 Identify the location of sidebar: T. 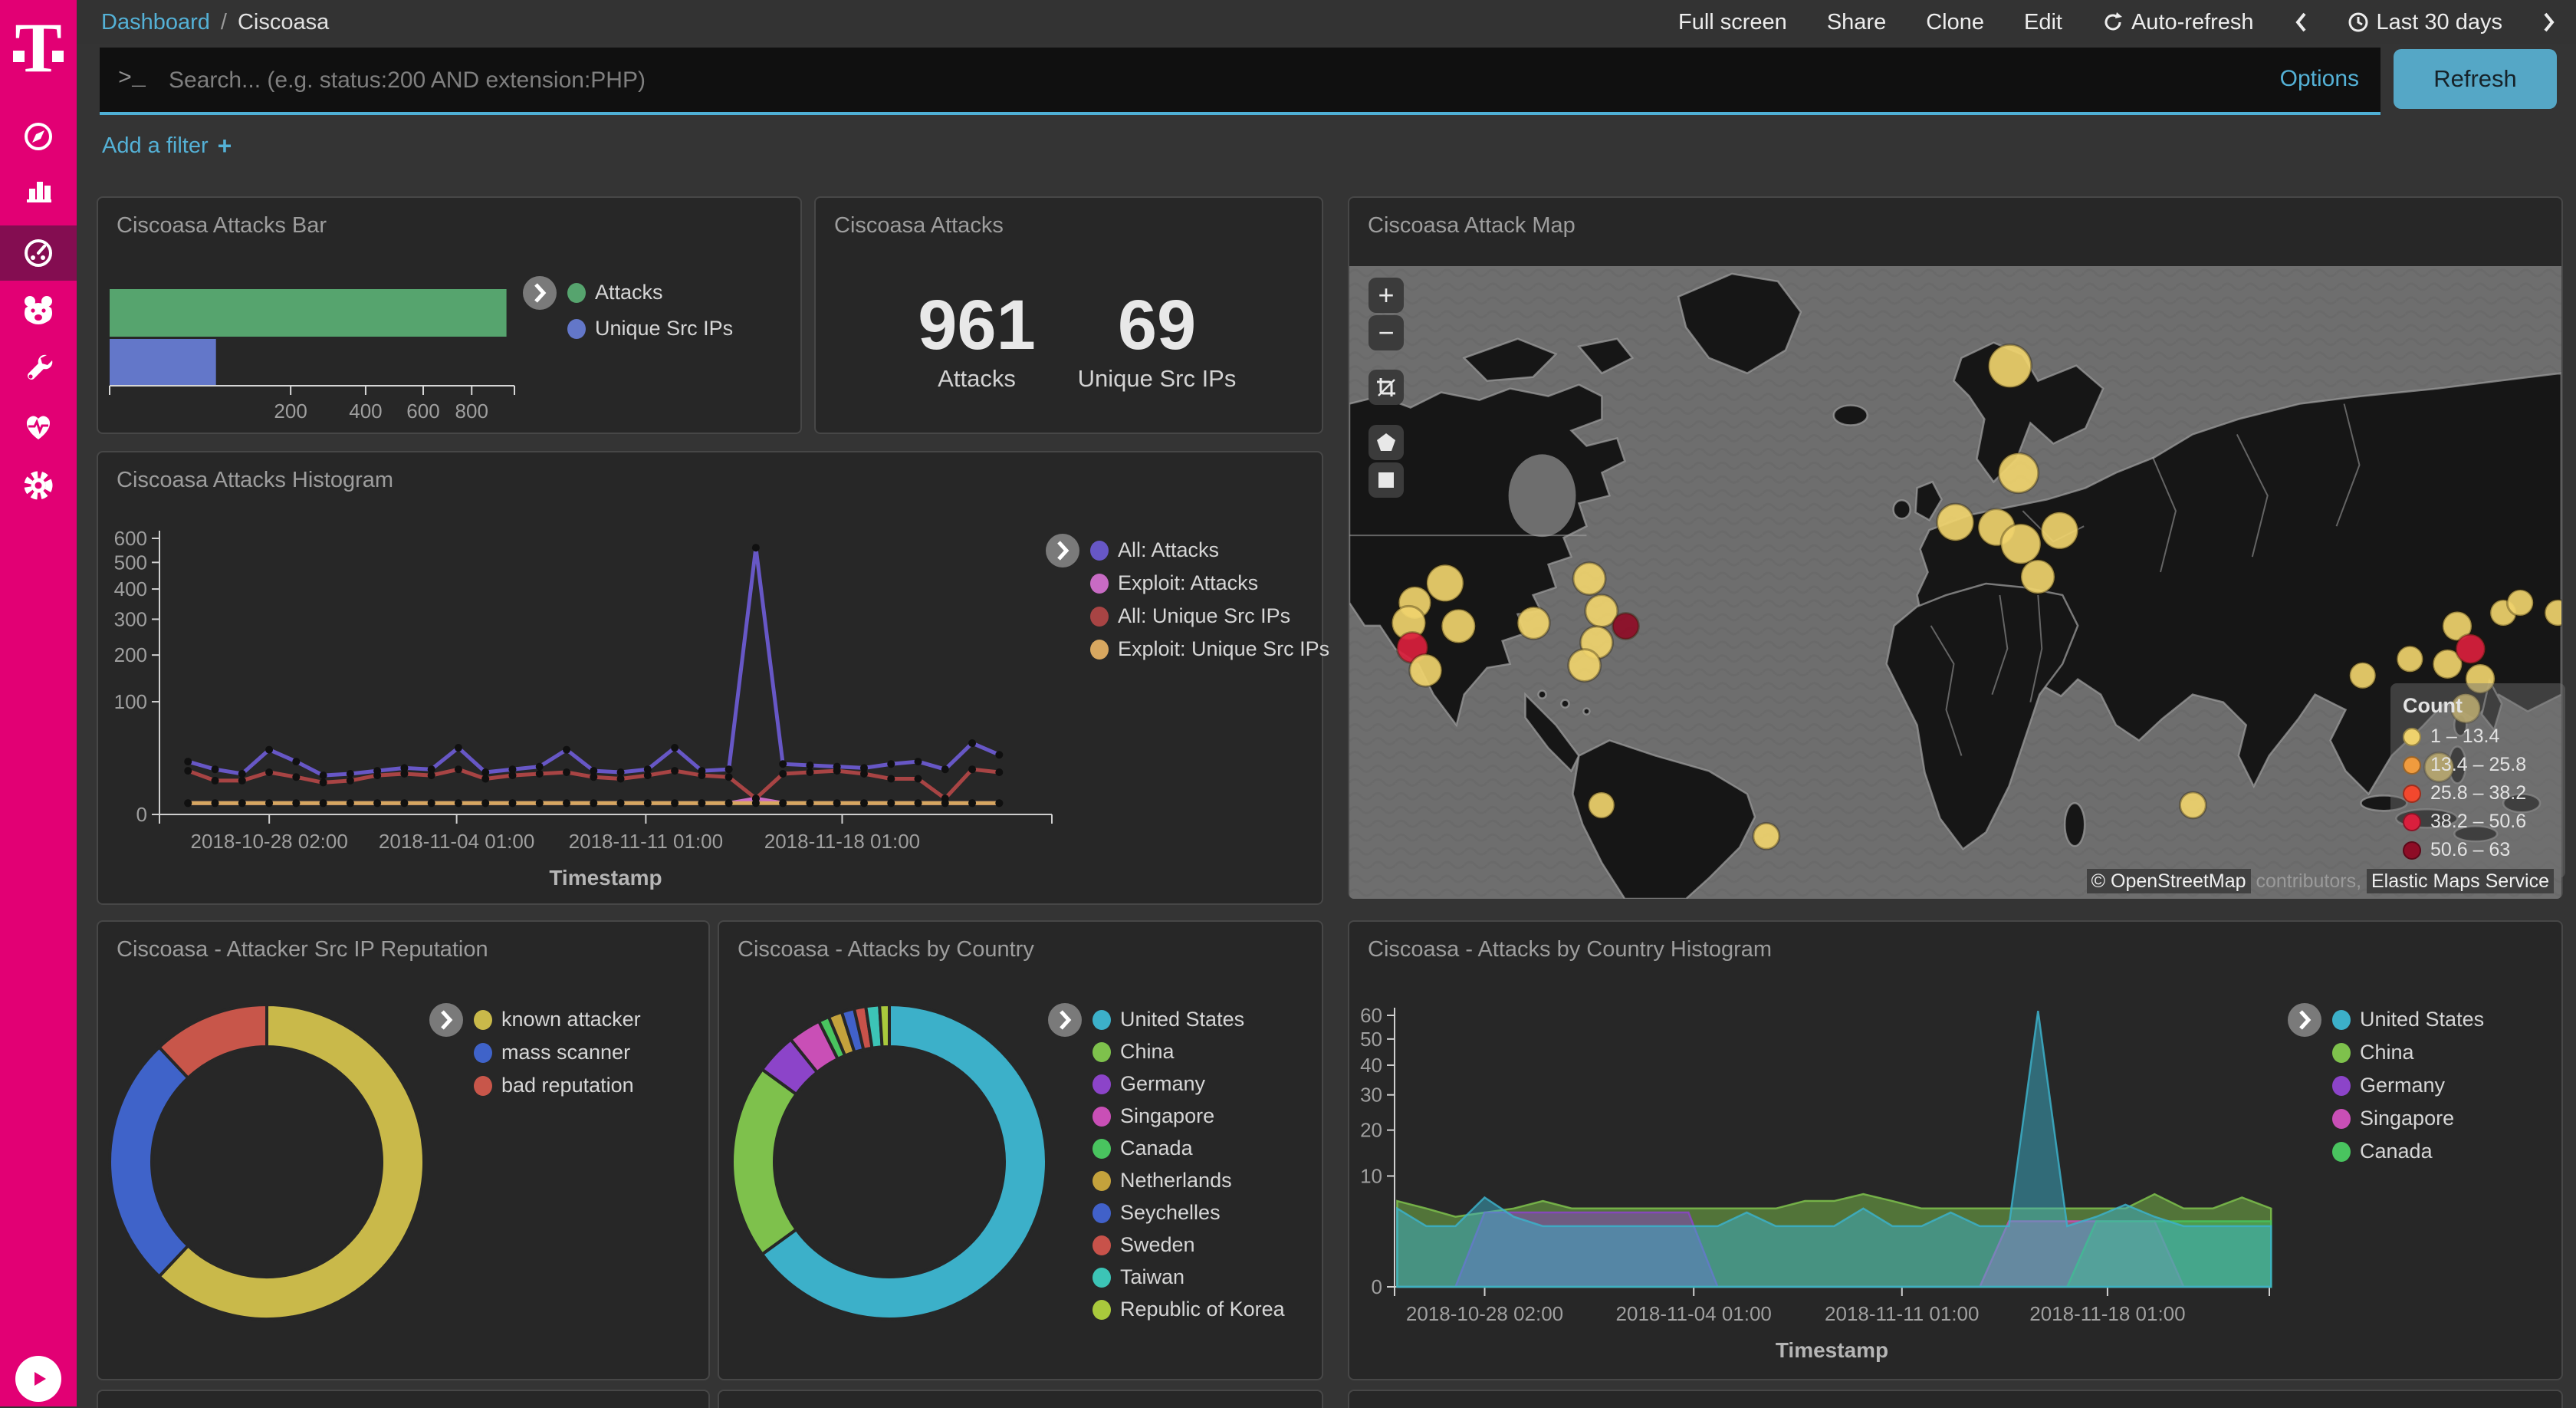
(39, 703).